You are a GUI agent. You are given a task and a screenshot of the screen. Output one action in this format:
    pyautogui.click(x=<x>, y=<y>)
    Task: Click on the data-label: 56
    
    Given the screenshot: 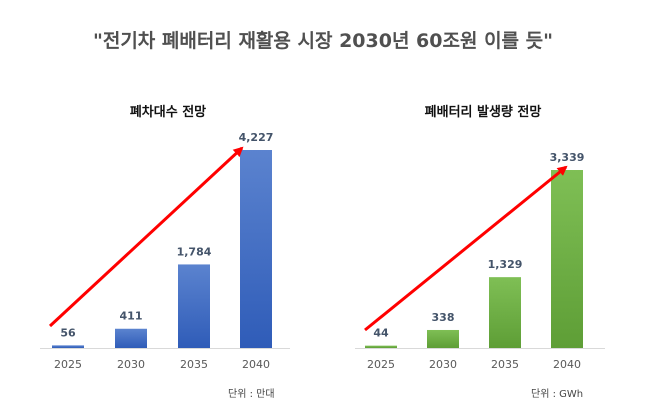 What is the action you would take?
    pyautogui.click(x=68, y=332)
    